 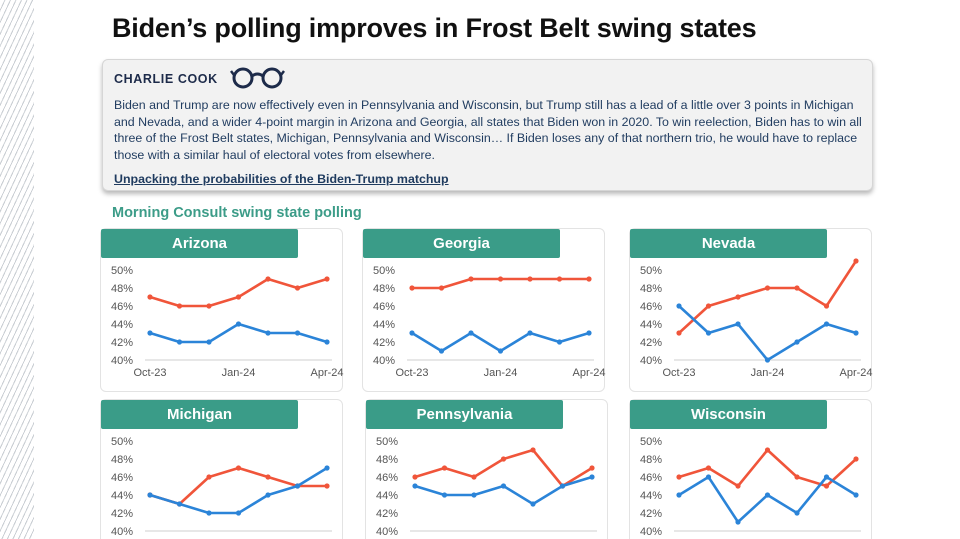 What do you see at coordinates (257, 78) in the screenshot?
I see `glasses-icon` at bounding box center [257, 78].